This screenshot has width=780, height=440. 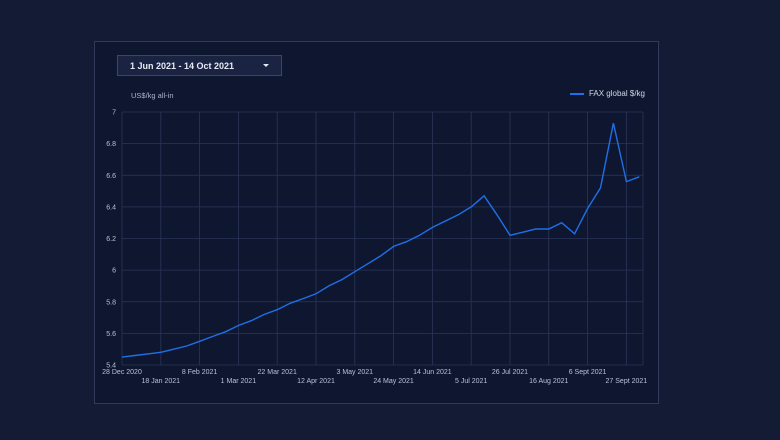 I want to click on date-range-label: 1 Jun 2021 - 14 Oct 2021, so click(x=182, y=65).